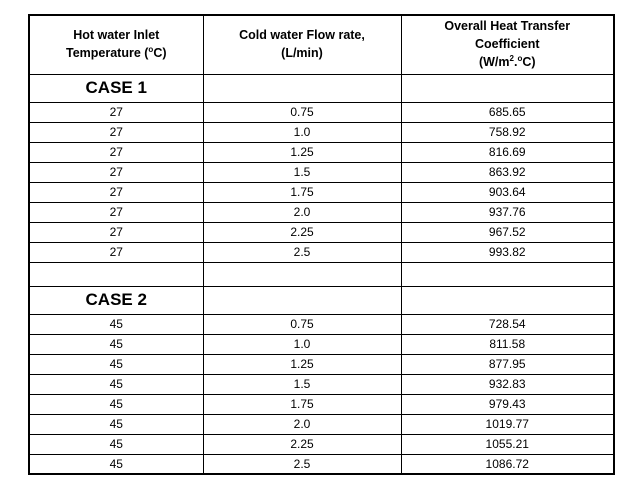 The image size is (640, 477). What do you see at coordinates (507, 26) in the screenshot?
I see `header-line: Overall Heat Transfer` at bounding box center [507, 26].